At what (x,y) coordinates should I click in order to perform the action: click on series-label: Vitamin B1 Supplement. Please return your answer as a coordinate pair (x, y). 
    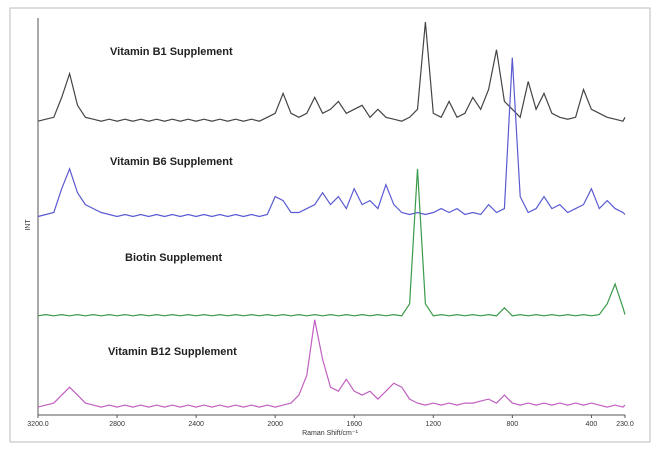
    Looking at the image, I should click on (171, 52).